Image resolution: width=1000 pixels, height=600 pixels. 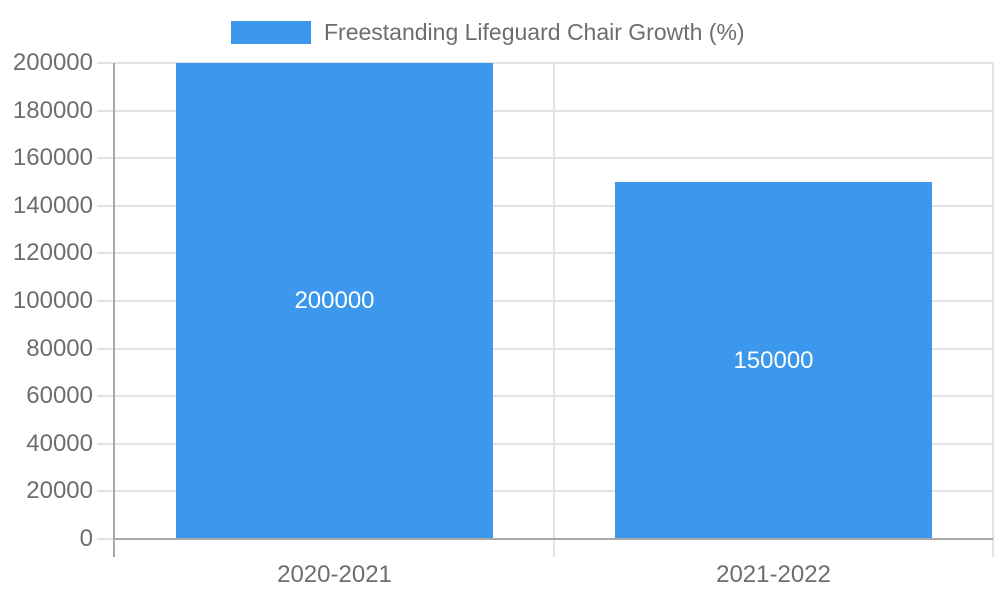 I want to click on legend: Freestanding Lifeguard Chair Growth (%), so click(x=488, y=32).